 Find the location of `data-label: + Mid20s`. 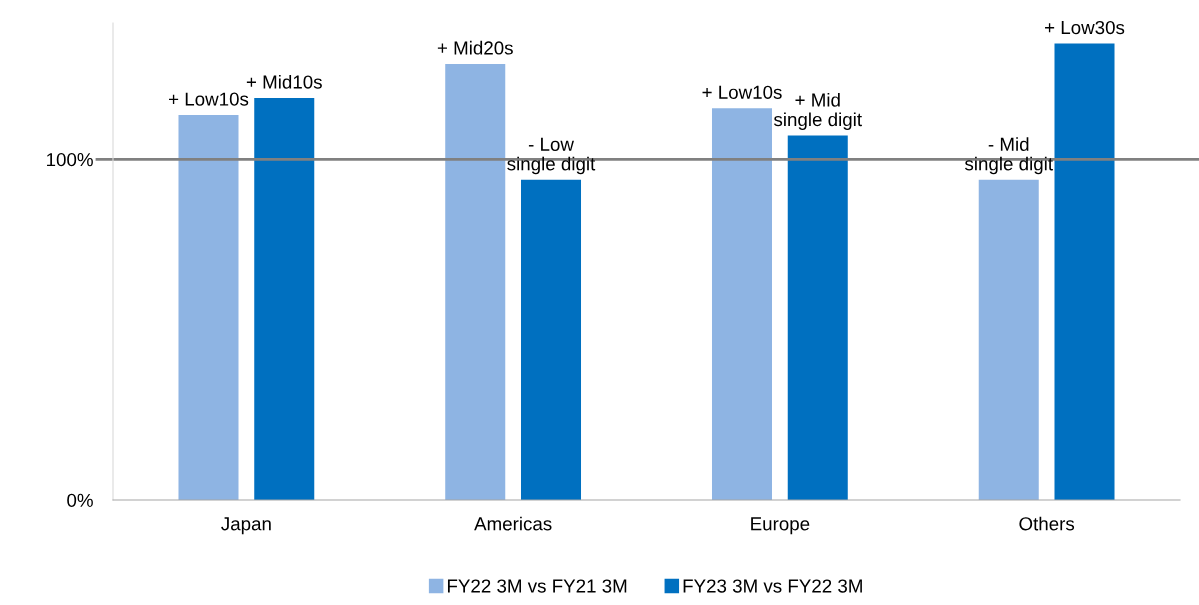

data-label: + Mid20s is located at coordinates (475, 47).